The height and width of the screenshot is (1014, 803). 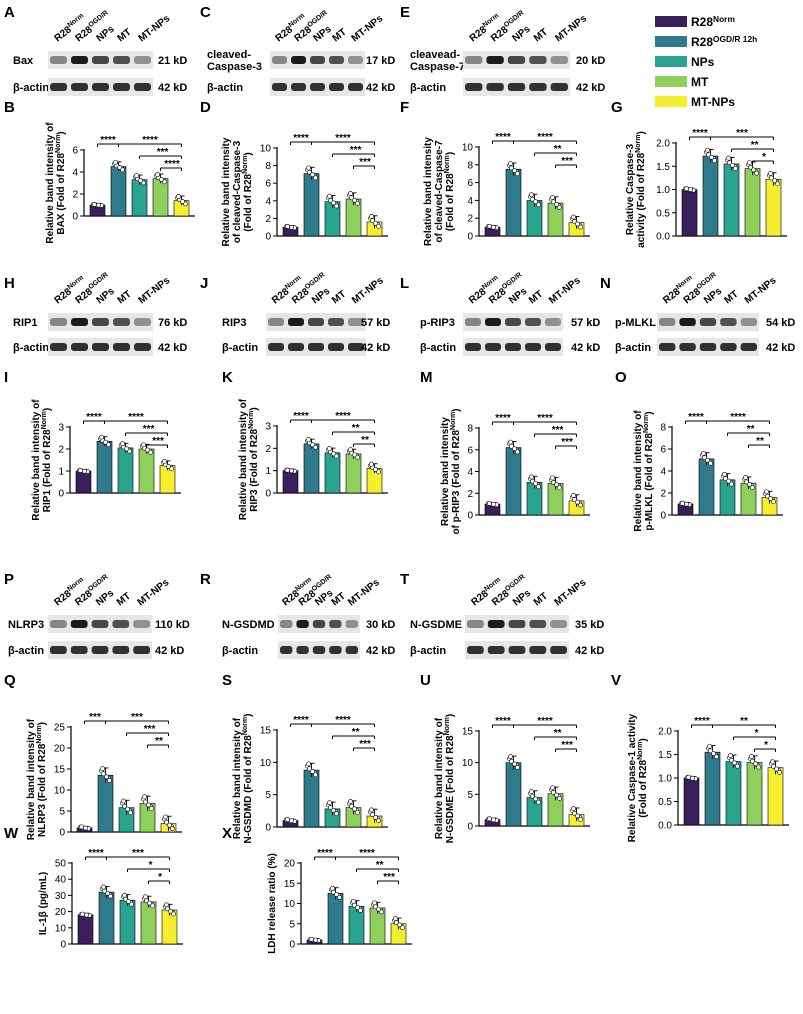 I want to click on kd-label: 42 kD, so click(x=780, y=348).